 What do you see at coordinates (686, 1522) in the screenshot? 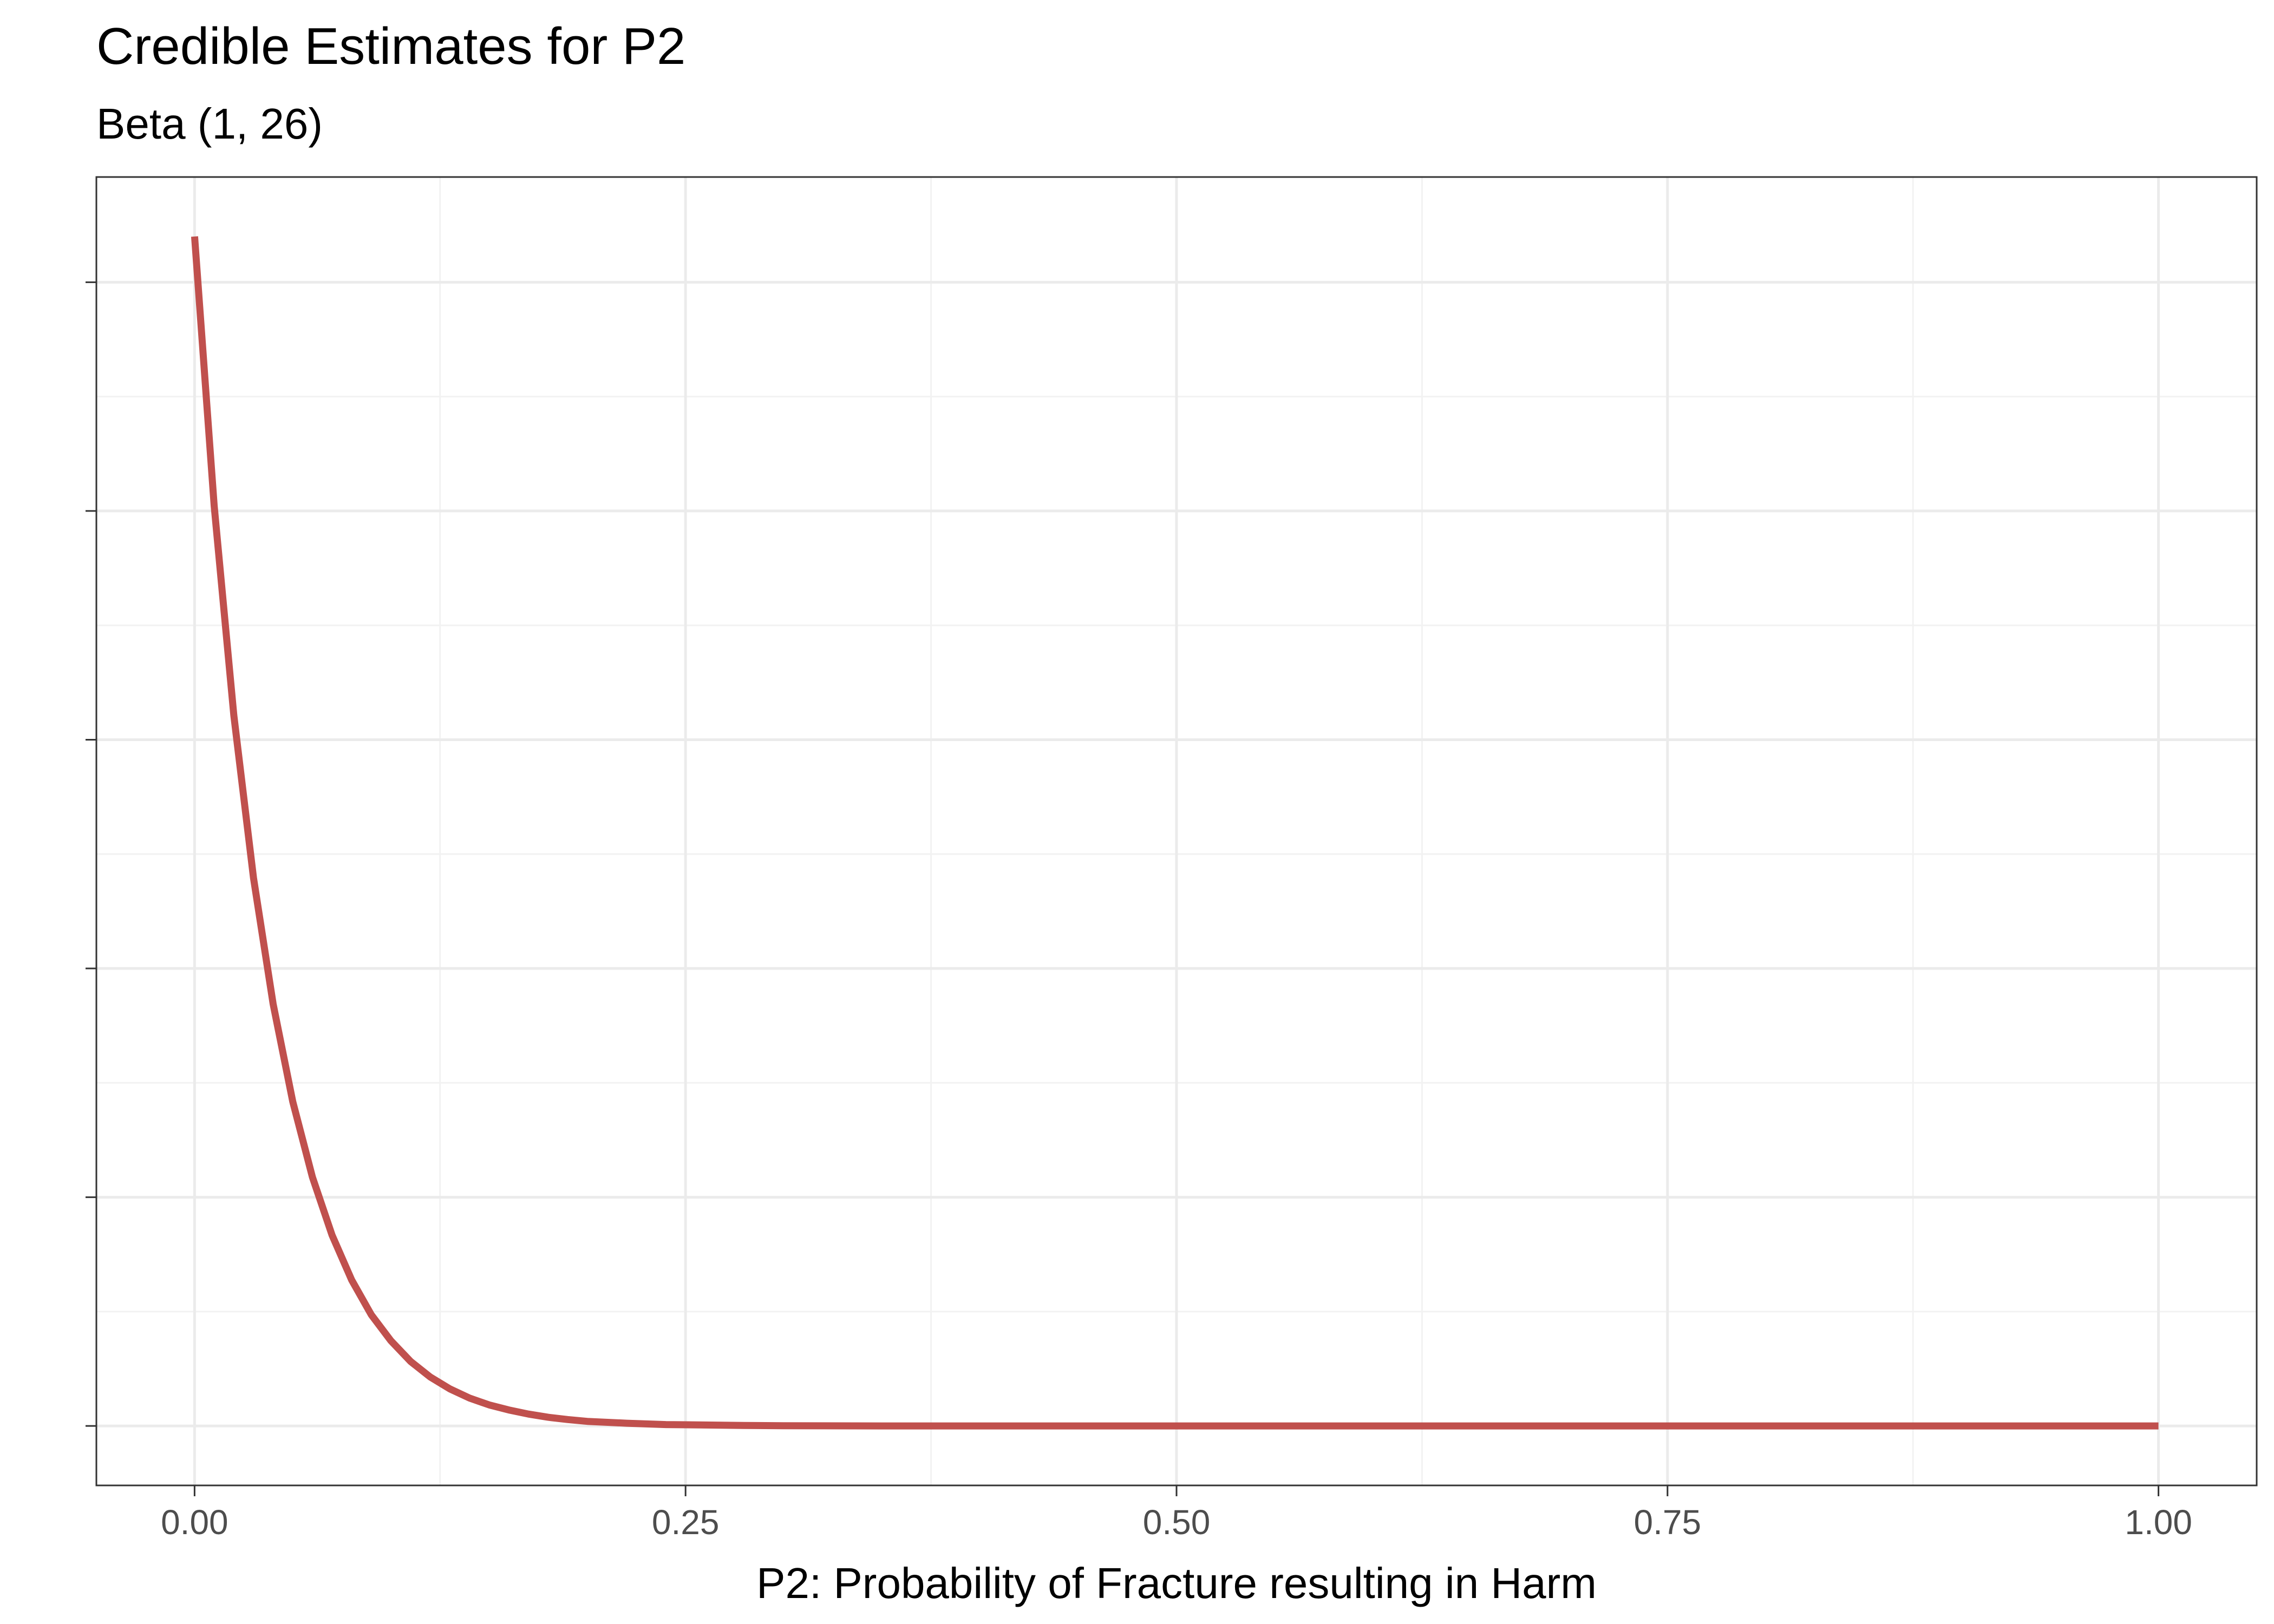
I see `x-tick-label: 0.25` at bounding box center [686, 1522].